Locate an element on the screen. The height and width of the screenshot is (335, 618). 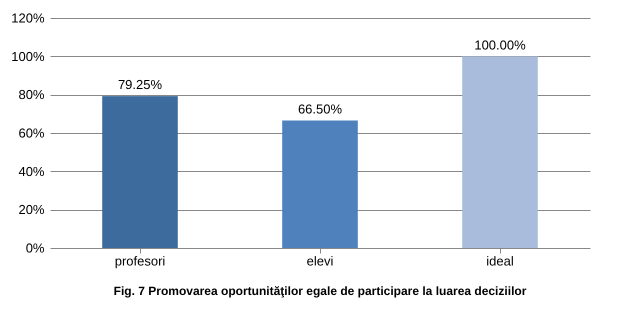
y-tick-label: 60% is located at coordinates (31, 133).